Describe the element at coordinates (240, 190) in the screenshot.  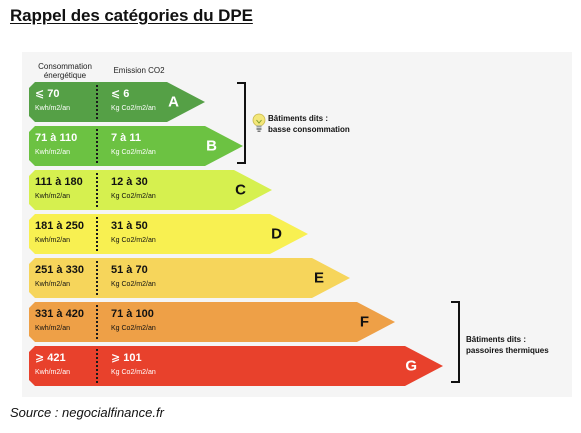
I see `class-letter: C` at that location.